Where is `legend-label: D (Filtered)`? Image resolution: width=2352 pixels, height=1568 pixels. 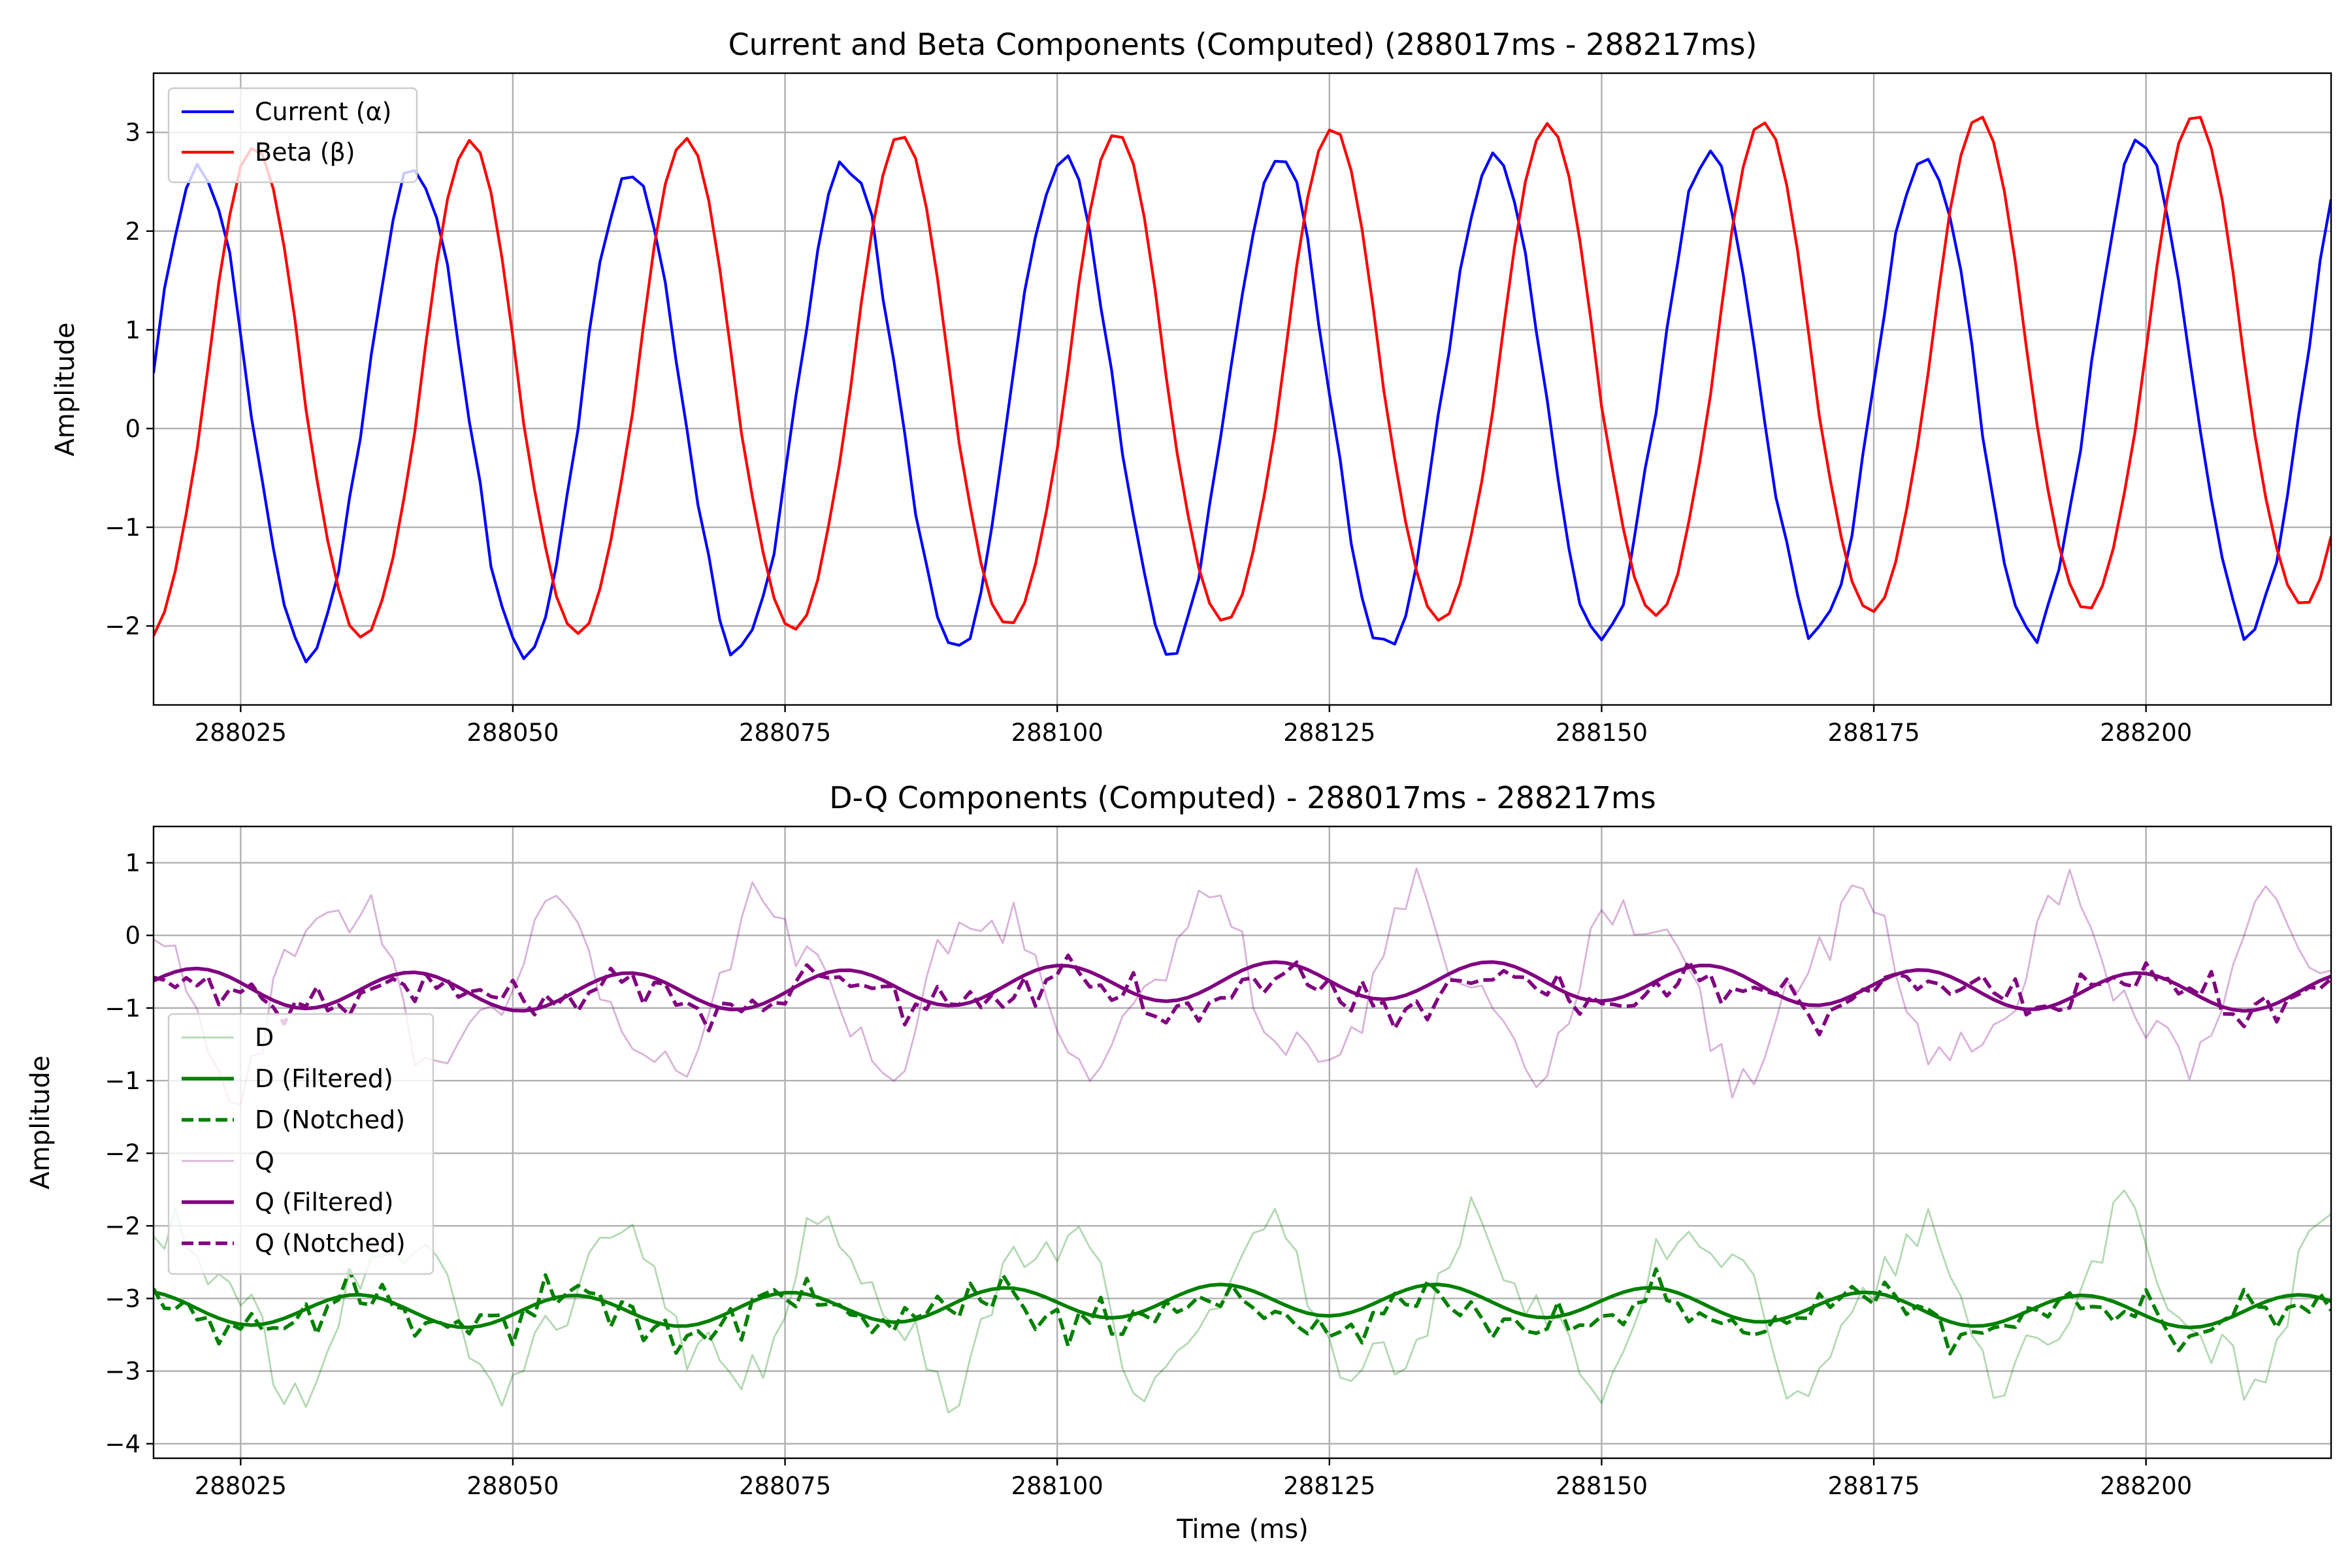 legend-label: D (Filtered) is located at coordinates (324, 1078).